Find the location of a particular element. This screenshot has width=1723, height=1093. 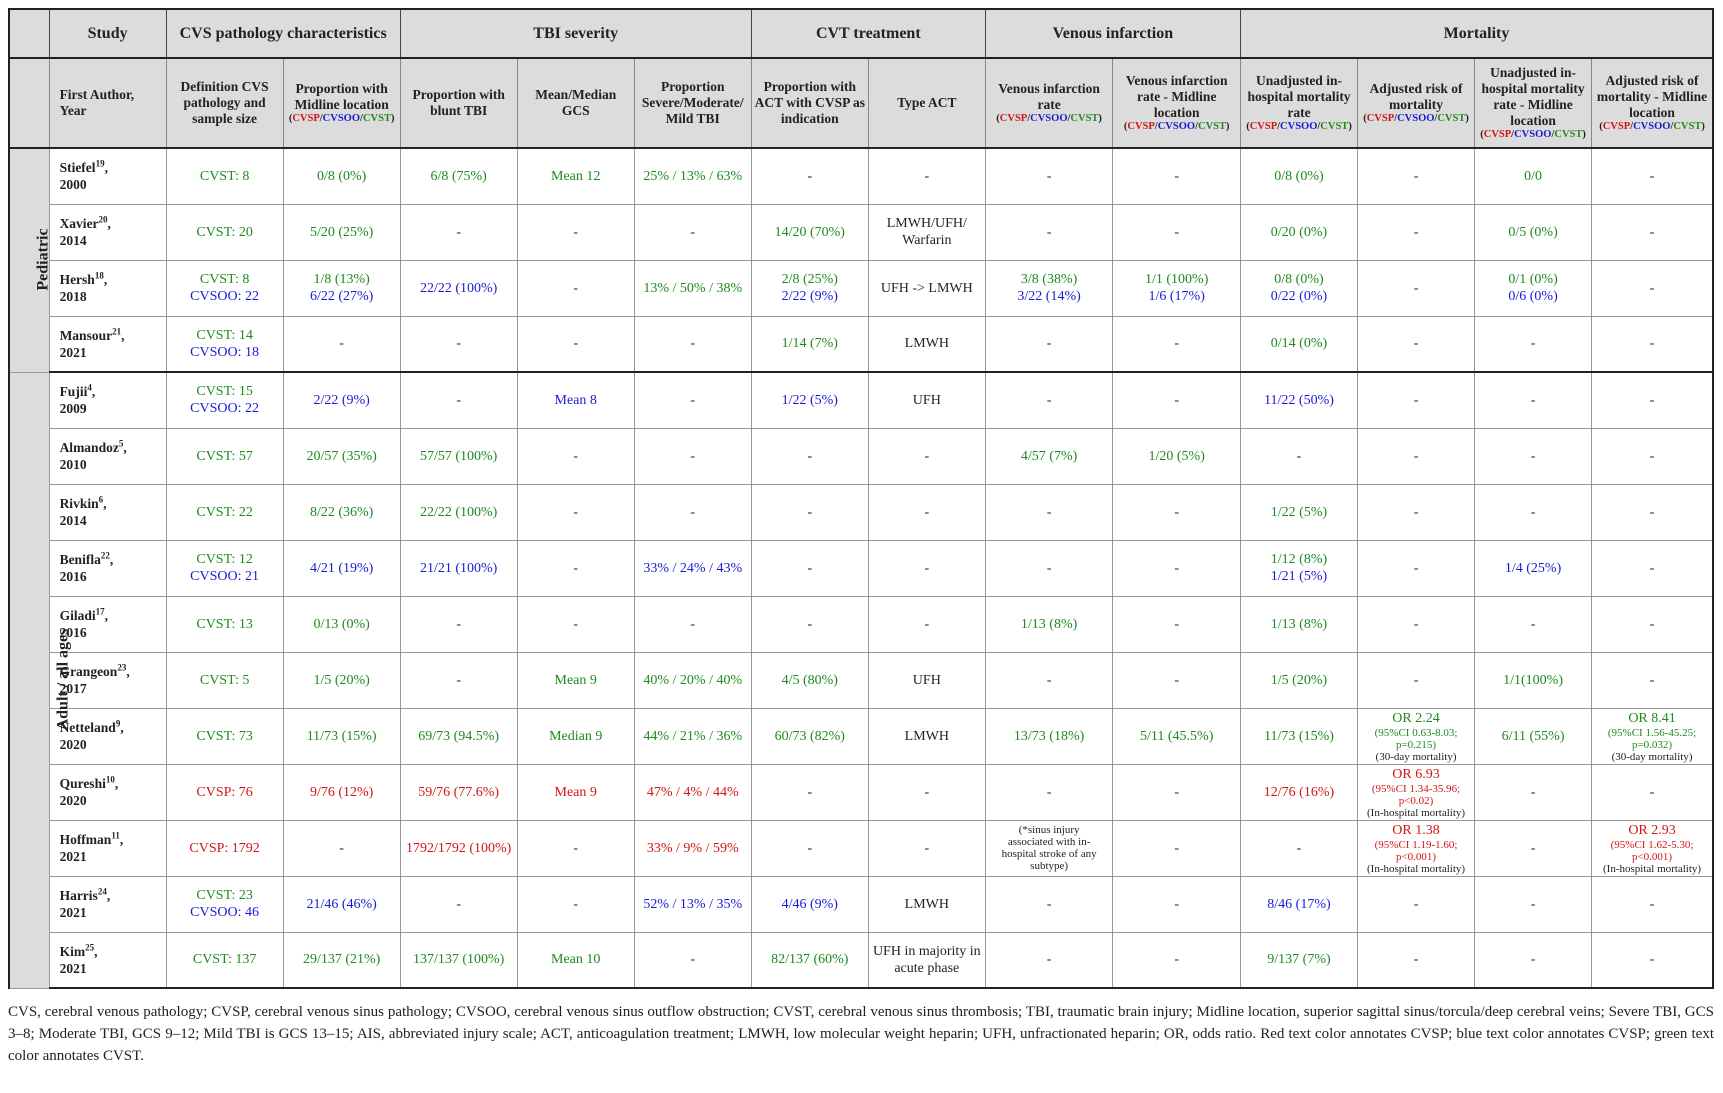

cell-sev: 47% / 4% / 44% is located at coordinates (692, 792).